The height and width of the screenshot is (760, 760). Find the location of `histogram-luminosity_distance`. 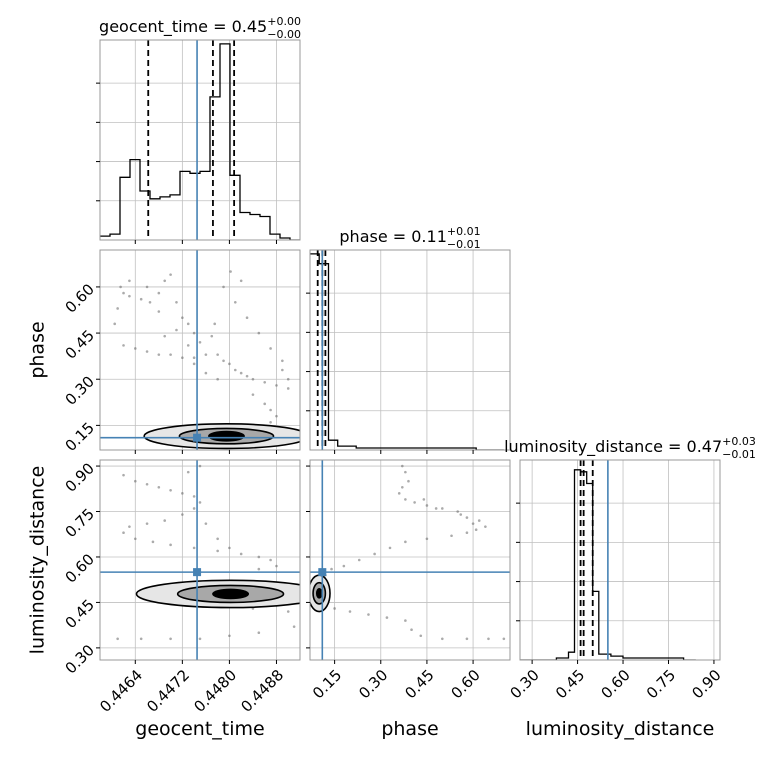

histogram-luminosity_distance is located at coordinates (608, 564).